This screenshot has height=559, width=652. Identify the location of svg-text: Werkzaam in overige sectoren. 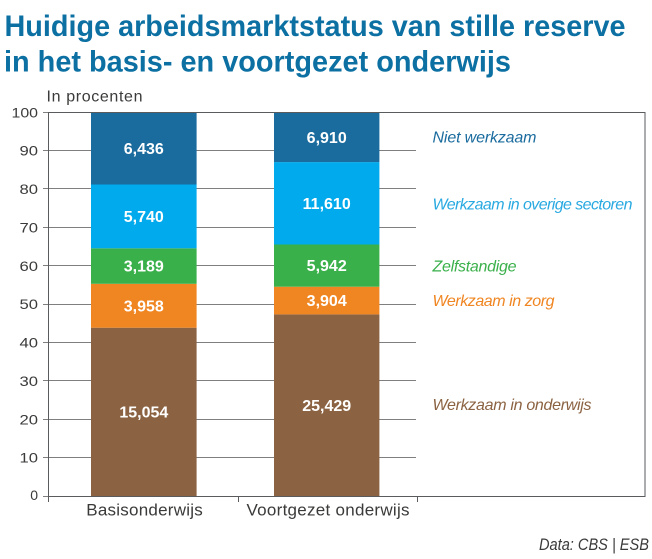
(533, 205).